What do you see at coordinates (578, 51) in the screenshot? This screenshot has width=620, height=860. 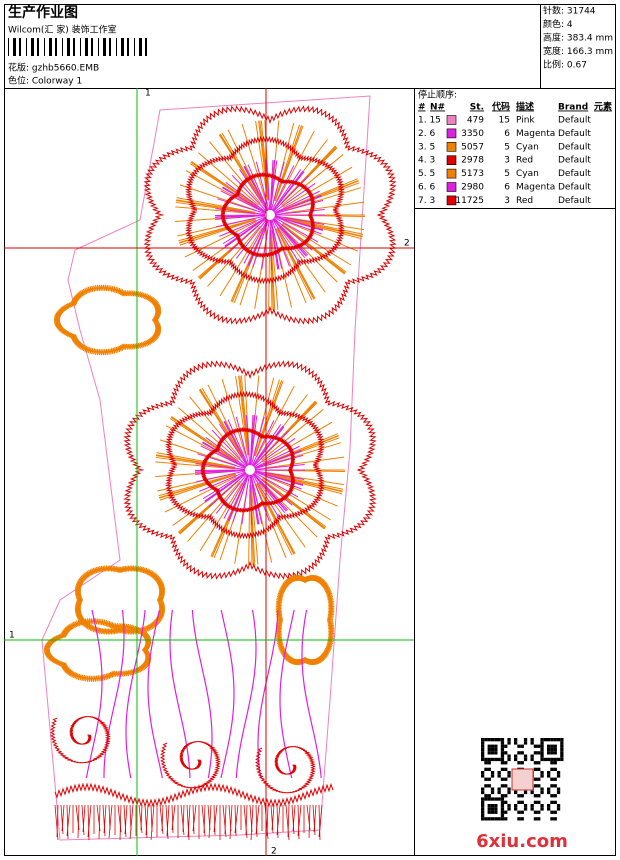 I see `info-line: 宽度: 166.3 mm` at bounding box center [578, 51].